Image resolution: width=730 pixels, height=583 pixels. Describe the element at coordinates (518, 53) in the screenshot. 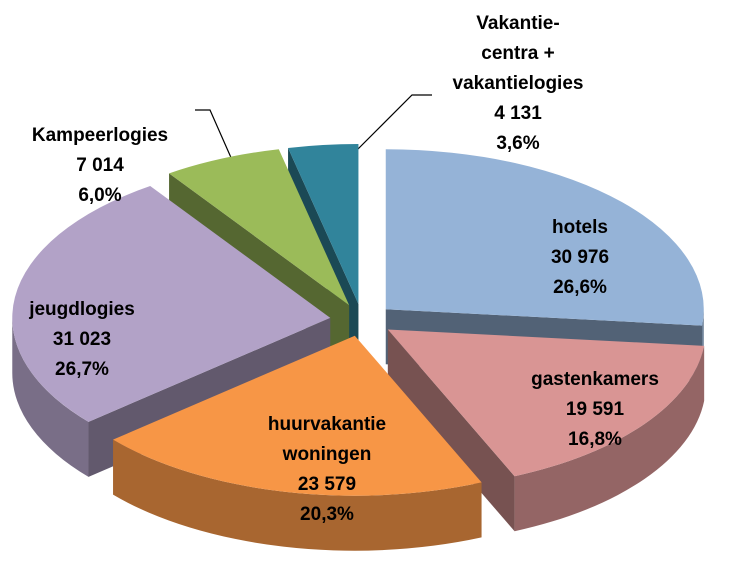

I see `category-label: Vakantie- centra + vakantielogies` at that location.